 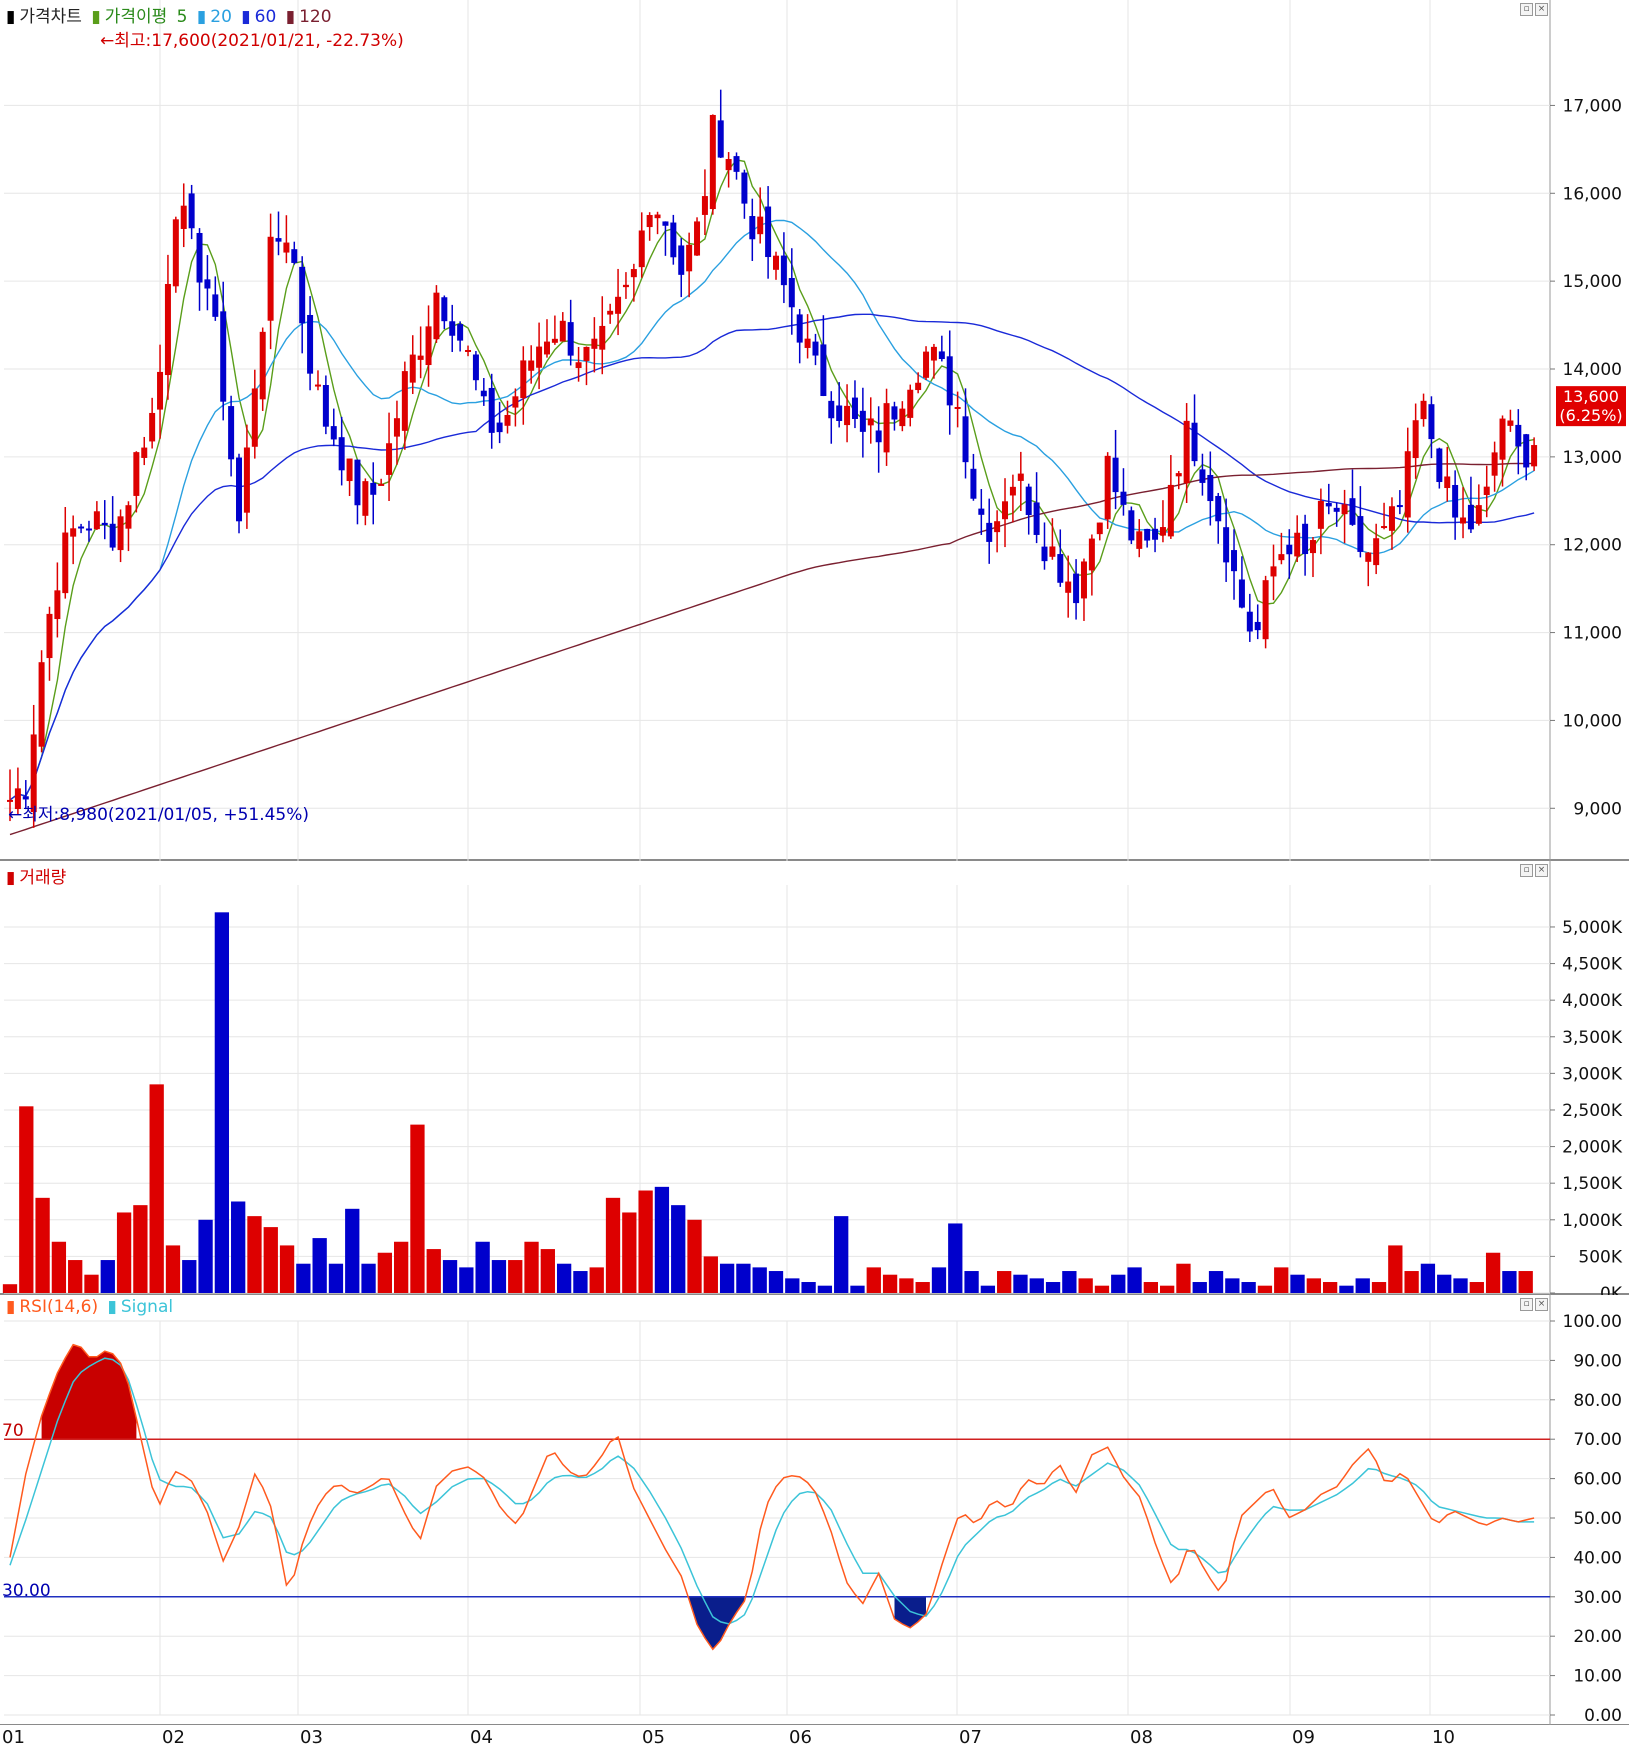 What do you see at coordinates (1597, 1677) in the screenshot?
I see `rsi-tick-label: 10.00` at bounding box center [1597, 1677].